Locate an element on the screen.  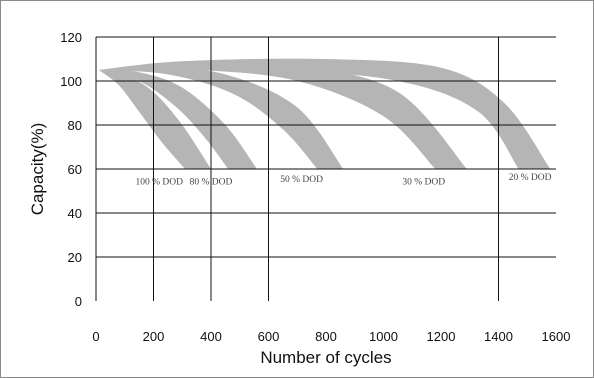
band-50pct-dod is located at coordinates (221, 118).